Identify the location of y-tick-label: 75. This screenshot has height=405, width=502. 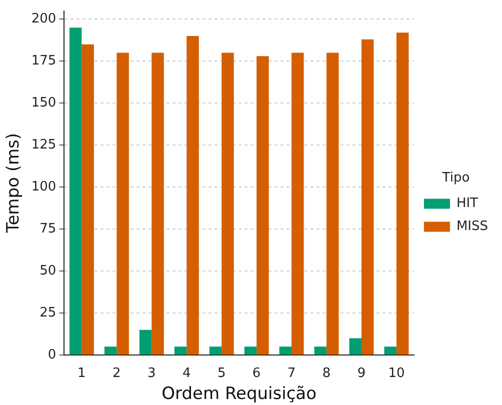
(48, 228).